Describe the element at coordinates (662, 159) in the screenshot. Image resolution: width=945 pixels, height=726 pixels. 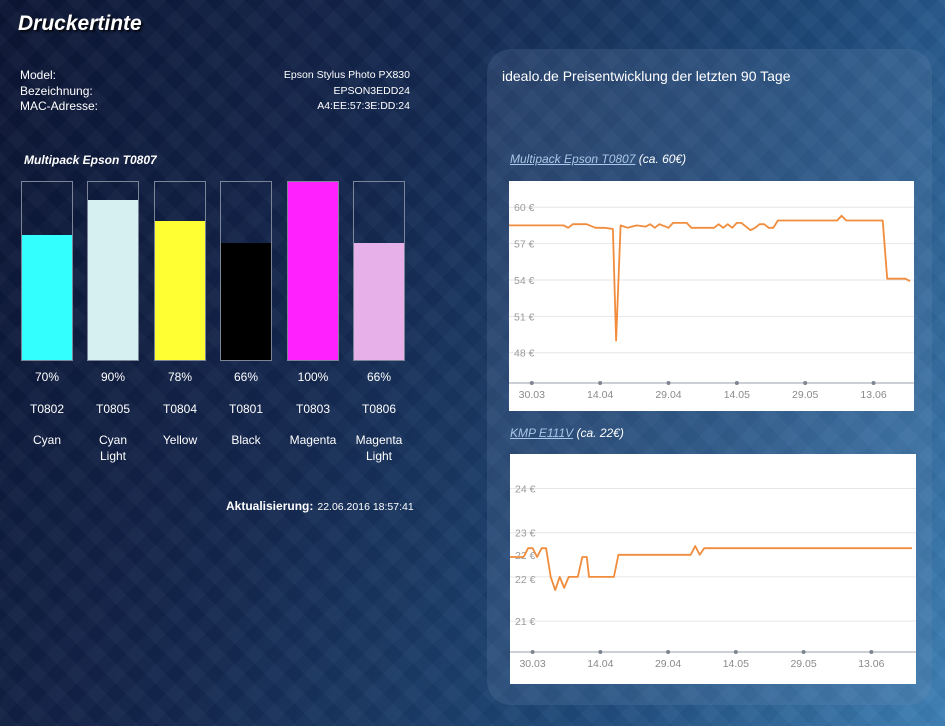
I see `multipack-price-note: (ca. 60€)` at that location.